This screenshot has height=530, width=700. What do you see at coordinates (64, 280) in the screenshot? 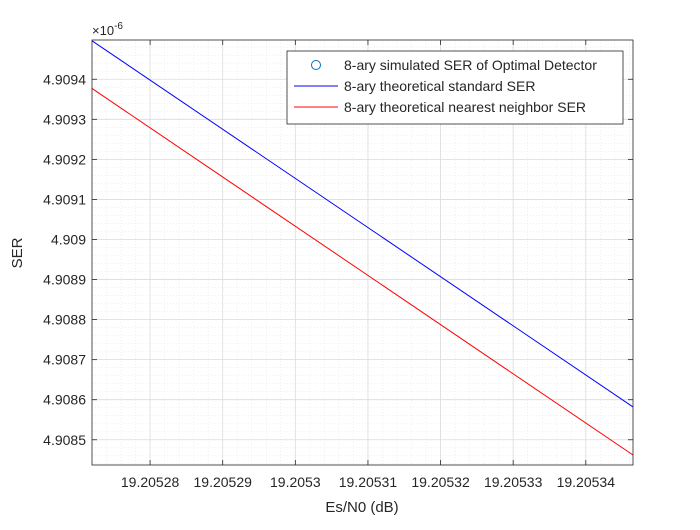
I see `y-tick-label: 4.9089` at bounding box center [64, 280].